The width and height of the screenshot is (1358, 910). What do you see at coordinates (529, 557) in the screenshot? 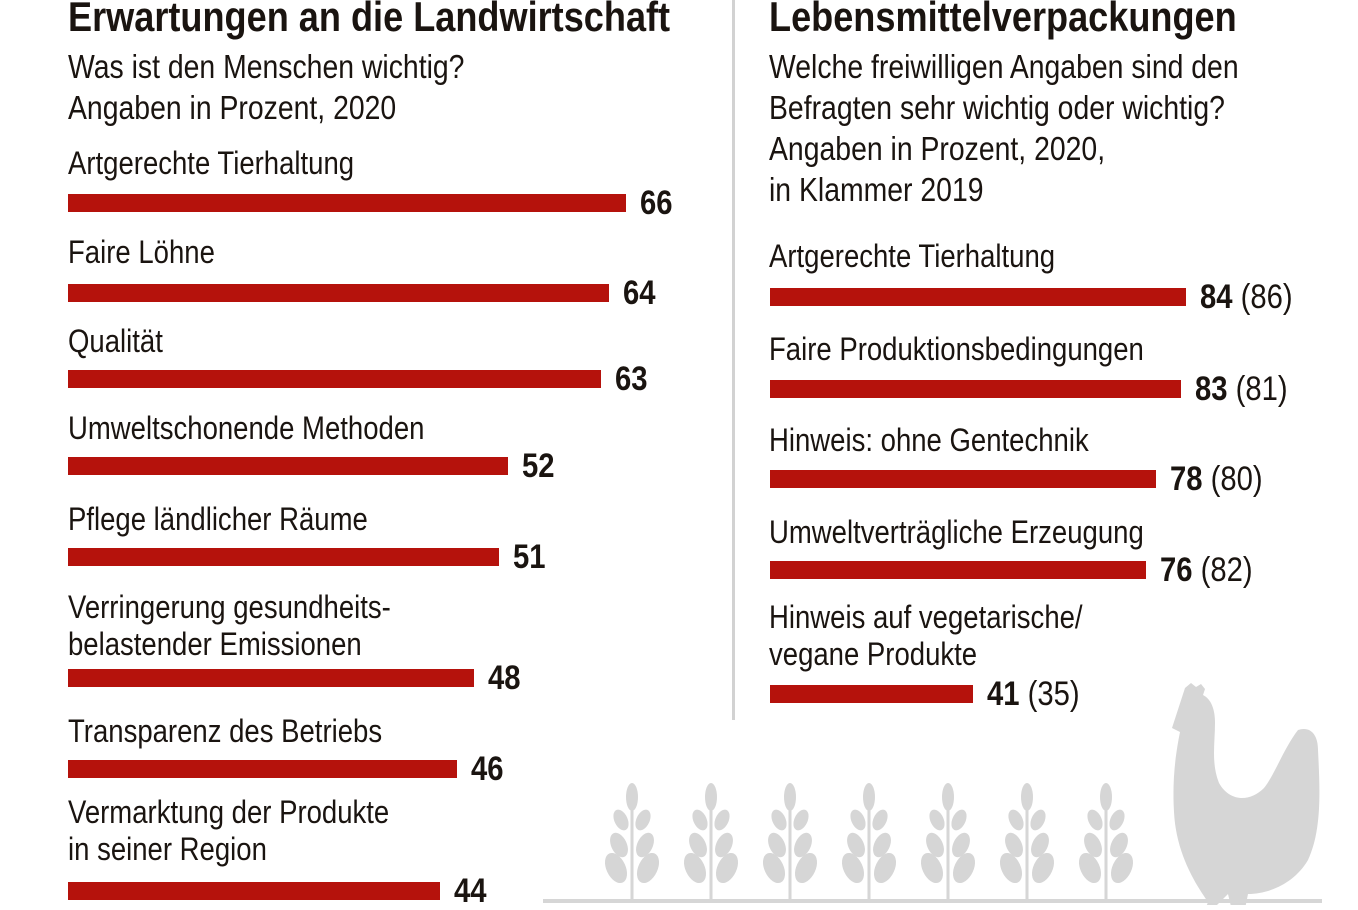
I see `value-label: 51` at bounding box center [529, 557].